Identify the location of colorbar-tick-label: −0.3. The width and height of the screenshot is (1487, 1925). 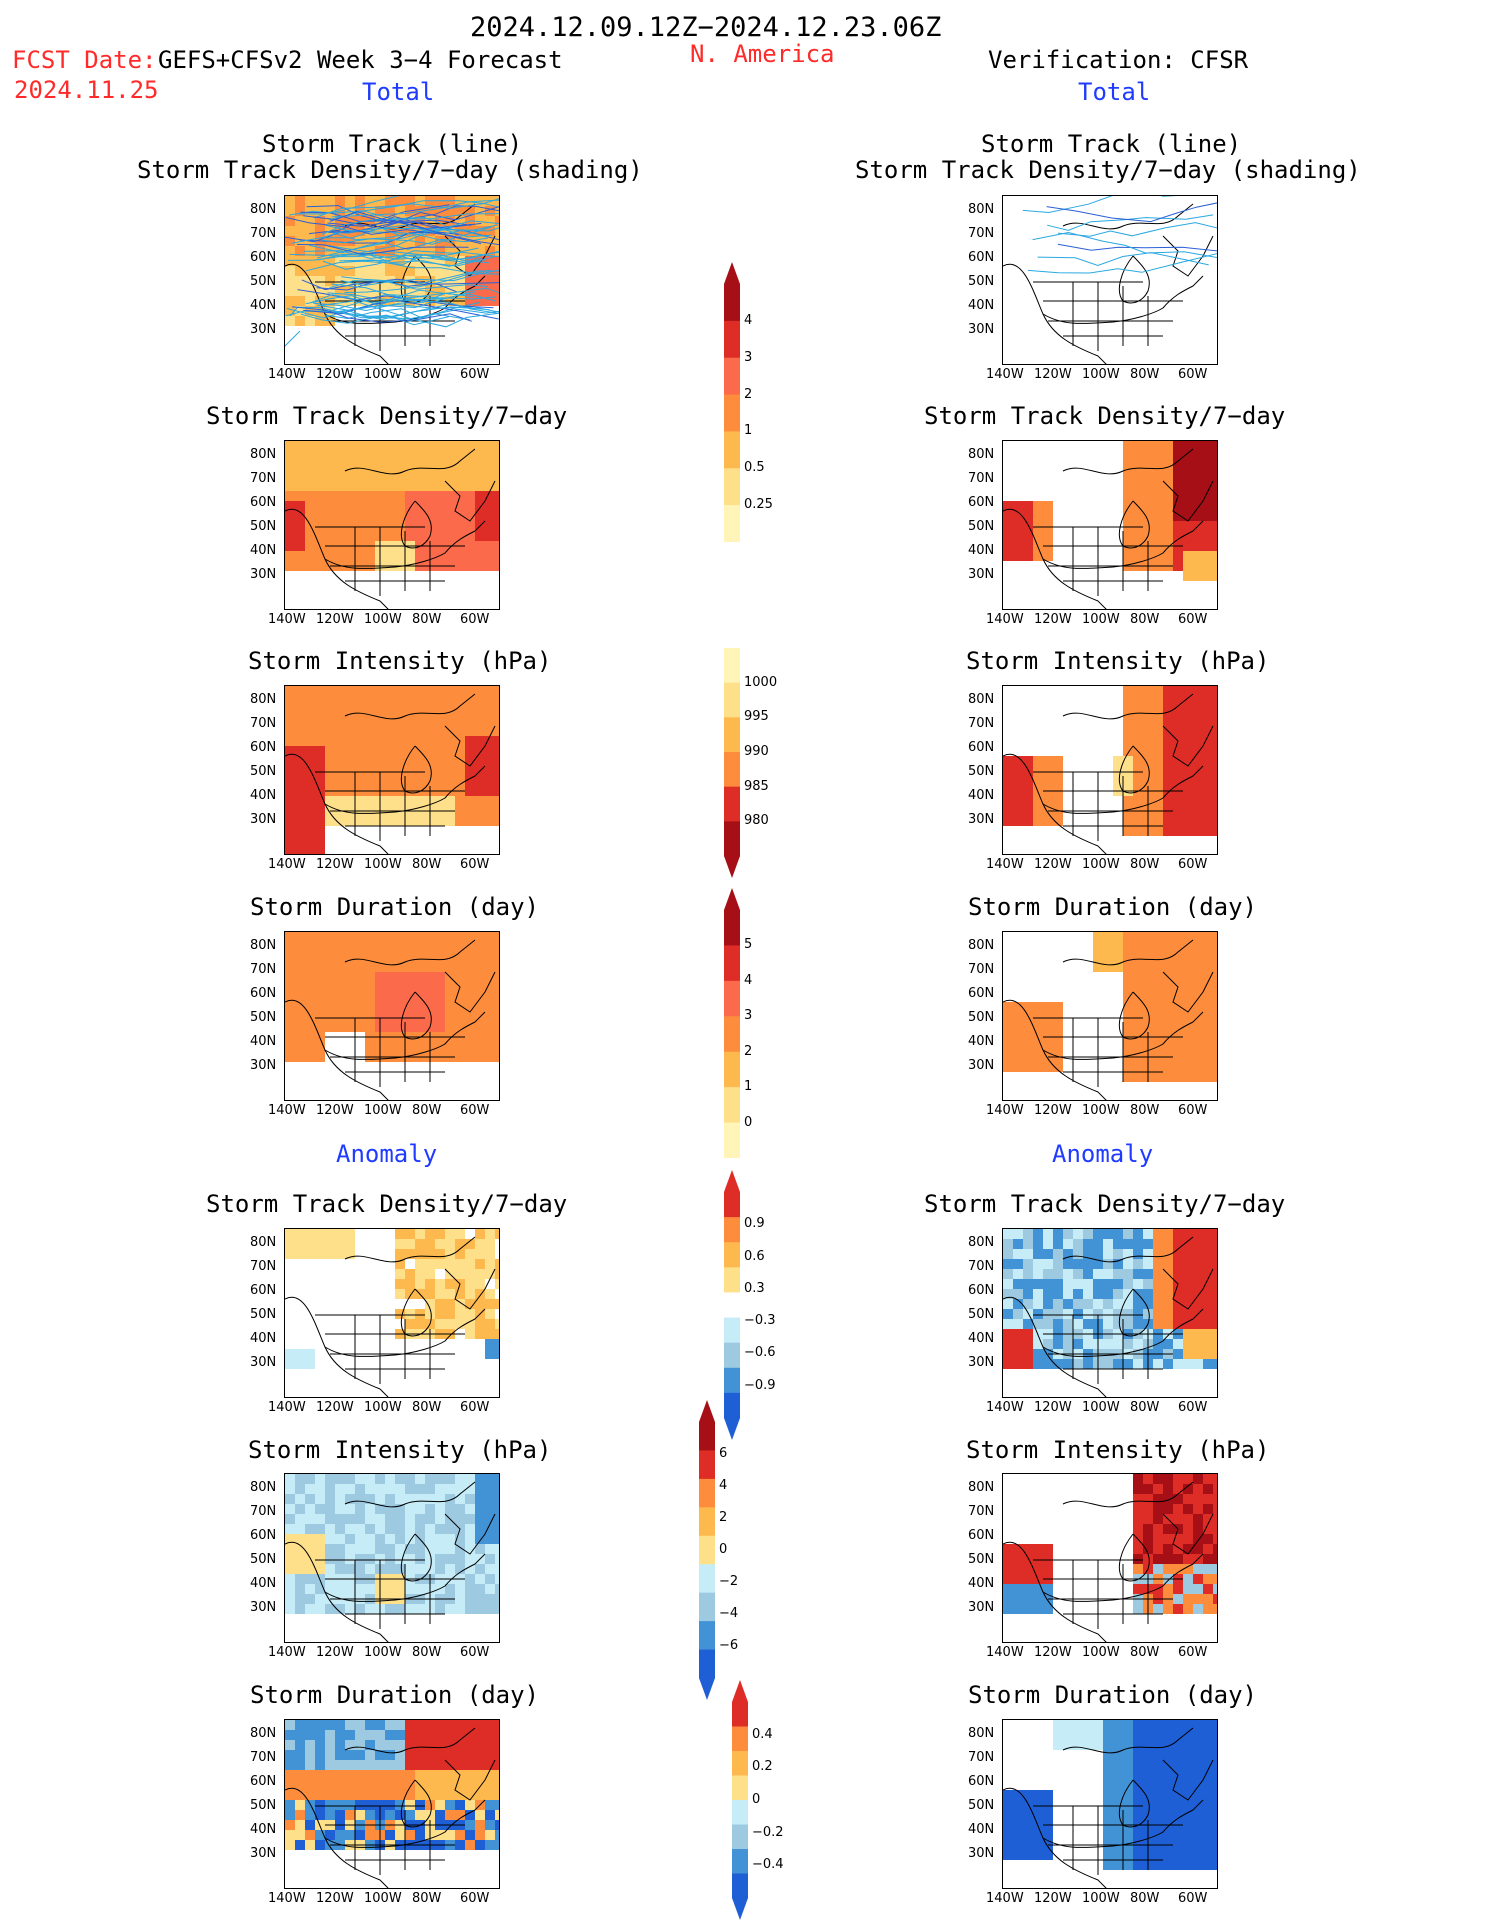
(760, 1321).